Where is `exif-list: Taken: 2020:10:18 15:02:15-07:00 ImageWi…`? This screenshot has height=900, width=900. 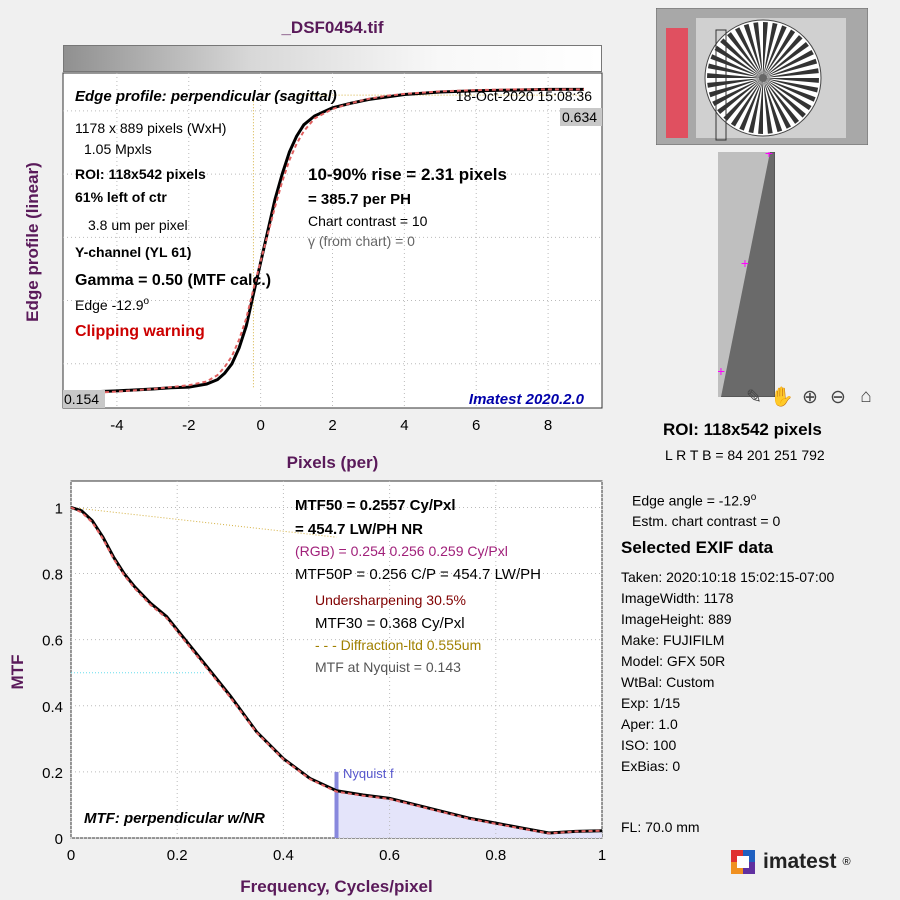 exif-list: Taken: 2020:10:18 15:02:15-07:00 ImageWi… is located at coordinates (727, 672).